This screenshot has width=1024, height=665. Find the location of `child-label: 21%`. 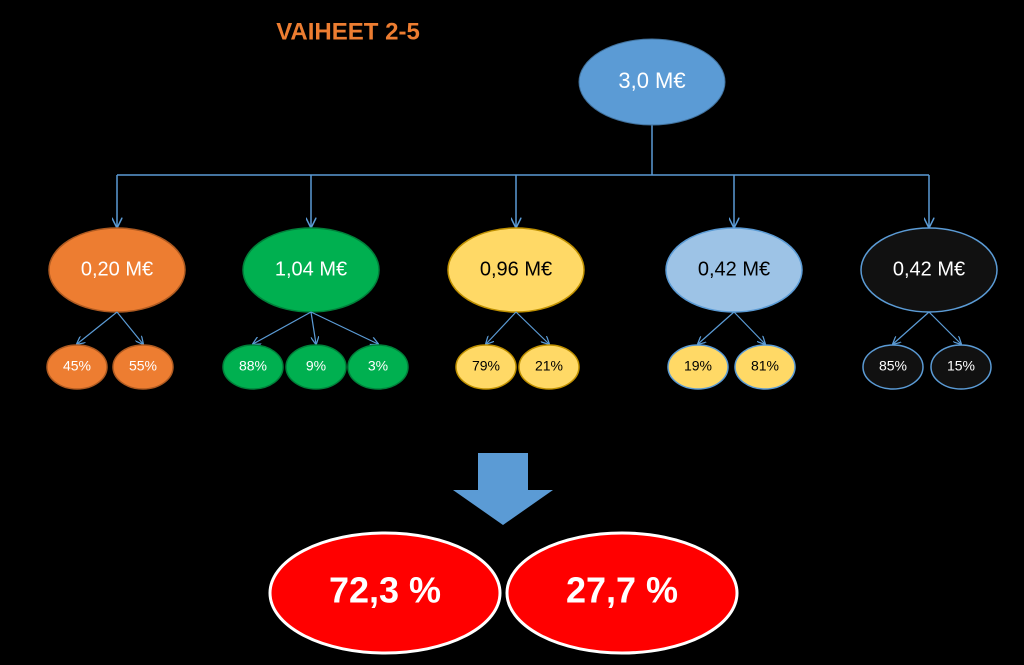

child-label: 21% is located at coordinates (549, 366).